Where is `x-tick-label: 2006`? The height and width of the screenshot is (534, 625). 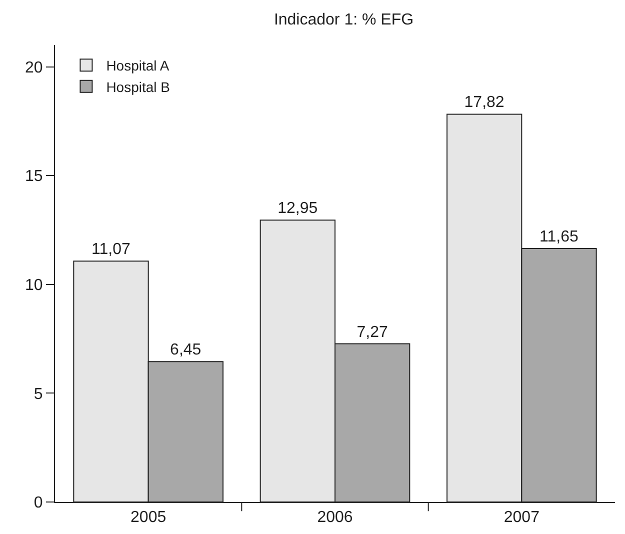
x-tick-label: 2006 is located at coordinates (335, 517).